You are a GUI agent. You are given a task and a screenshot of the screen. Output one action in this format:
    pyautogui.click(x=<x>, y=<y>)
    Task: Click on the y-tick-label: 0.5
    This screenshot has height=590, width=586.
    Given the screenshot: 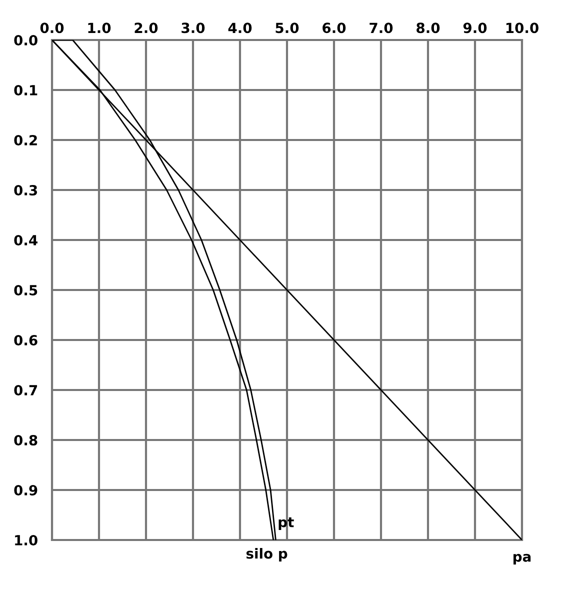 What is the action you would take?
    pyautogui.click(x=26, y=290)
    